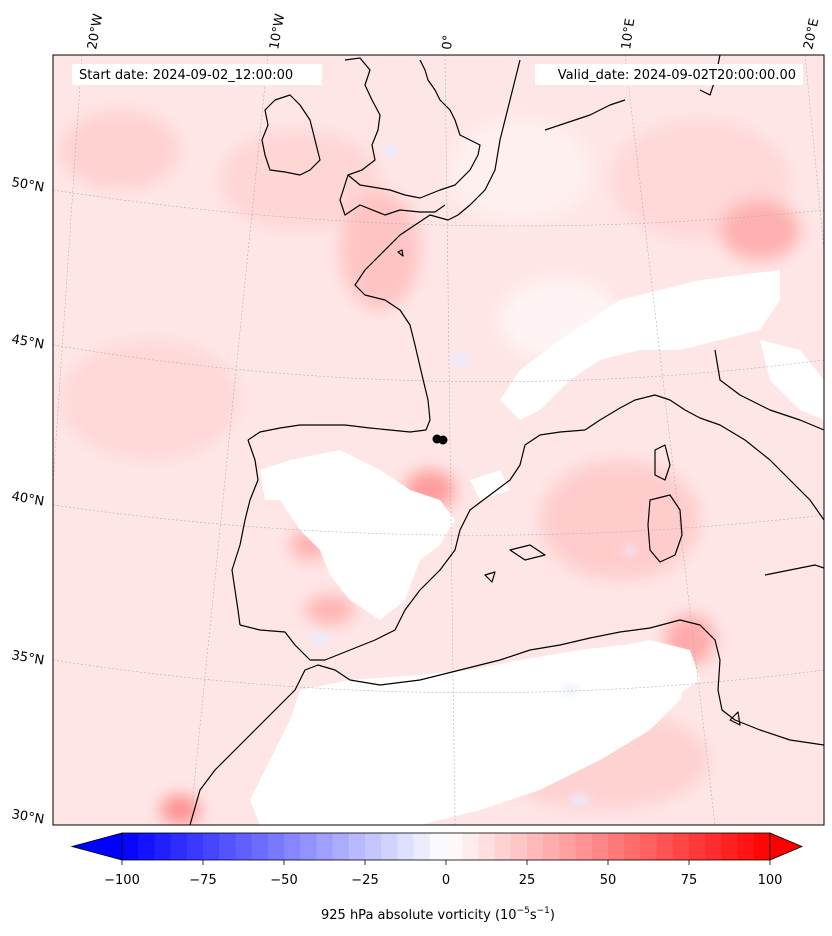 The height and width of the screenshot is (936, 832). I want to click on lon-label-10w: 10°W, so click(277, 32).